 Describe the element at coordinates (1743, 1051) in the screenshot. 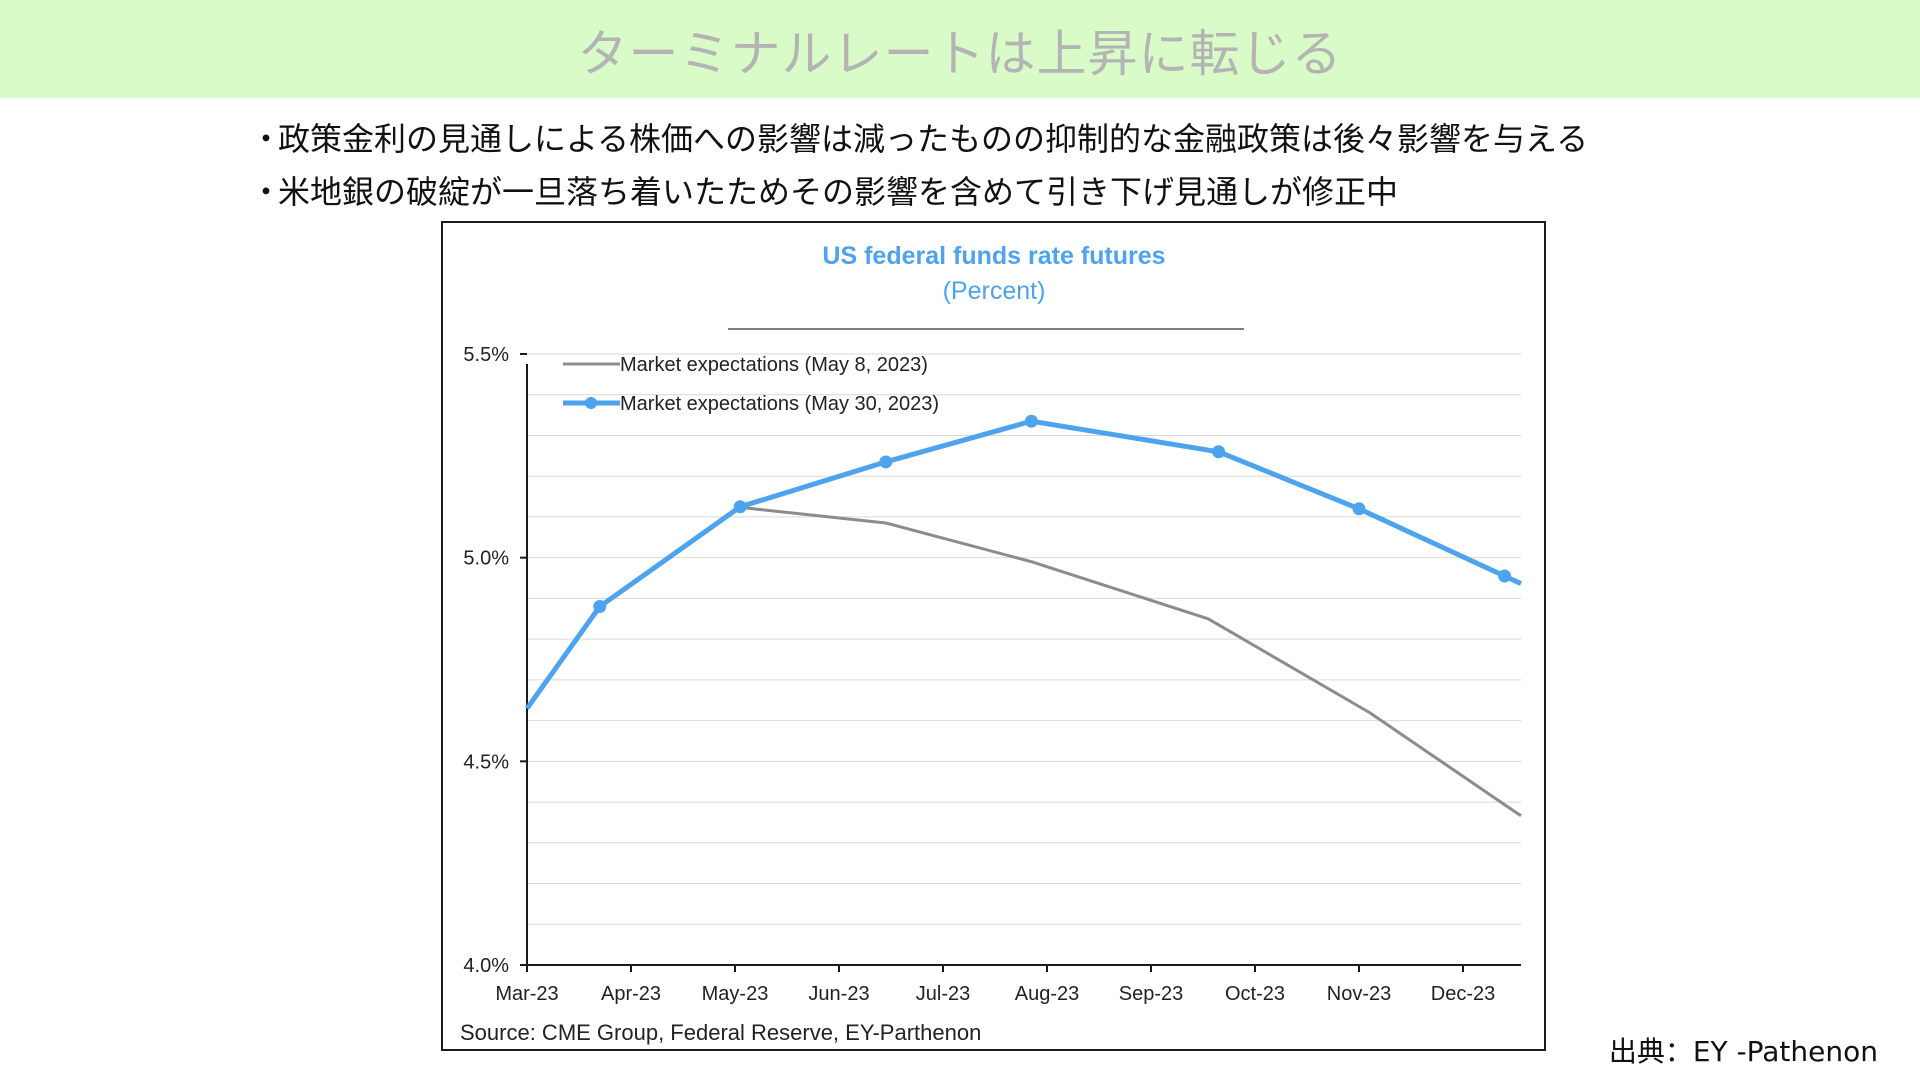

I see `source-credit: 出典：EY -Pathenon` at that location.